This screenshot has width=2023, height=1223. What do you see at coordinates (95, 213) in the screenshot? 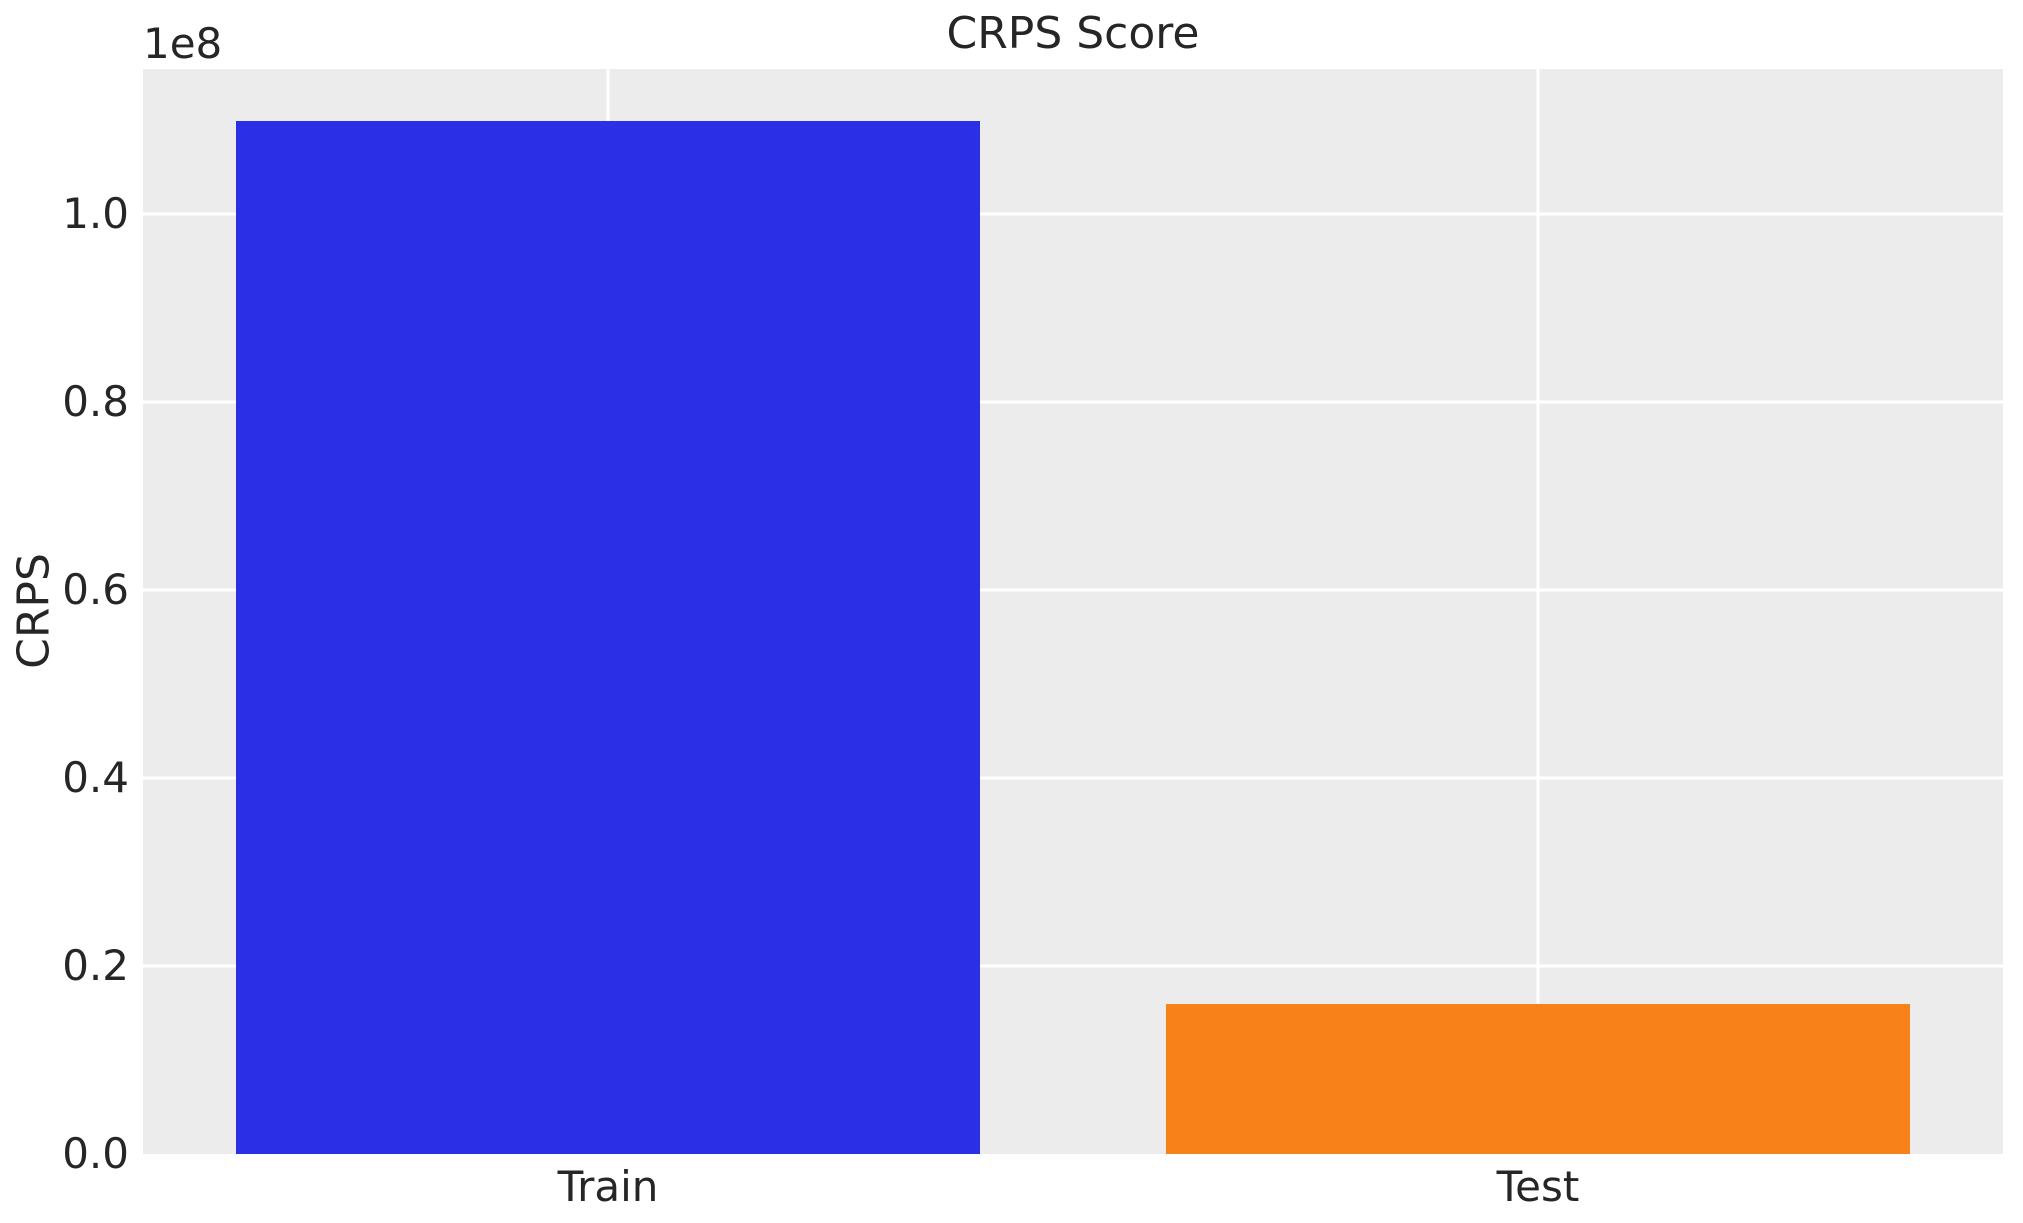
I see `y-tick-label: 1.0` at bounding box center [95, 213].